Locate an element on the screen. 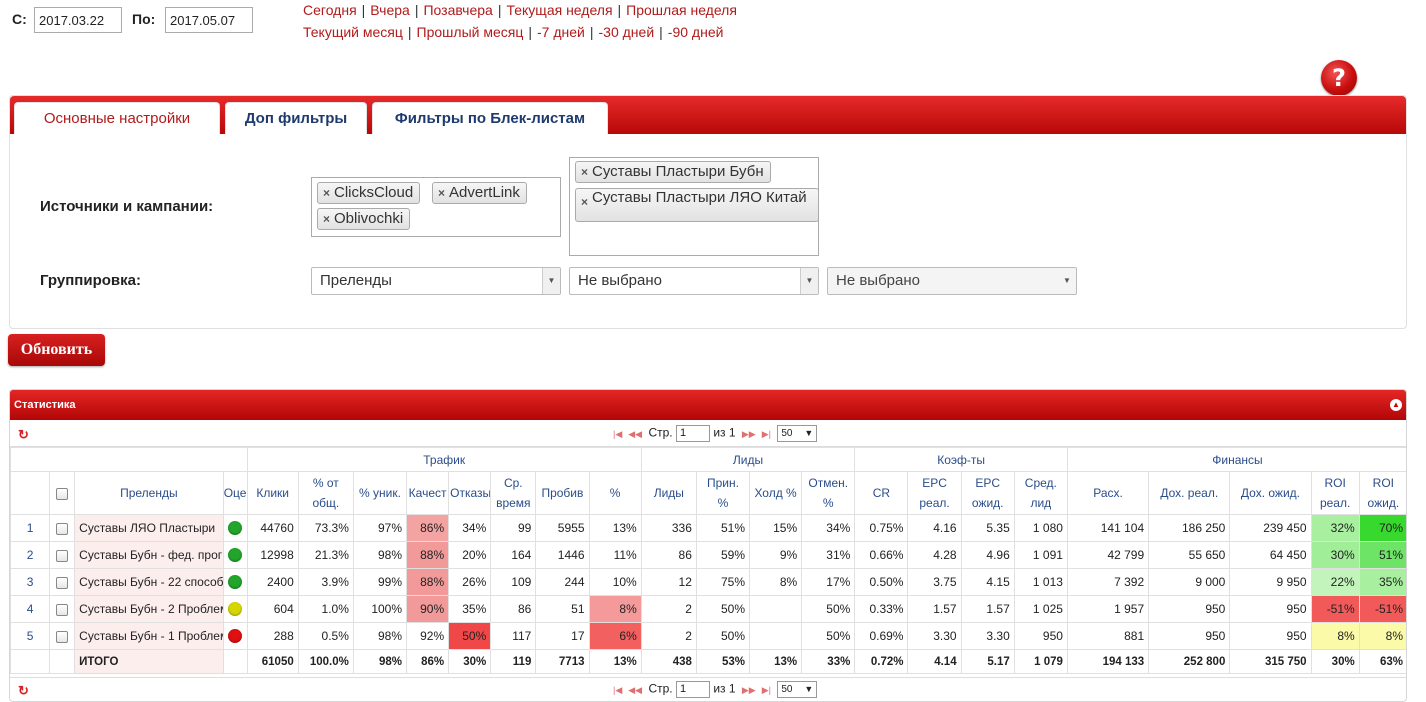  col-rating: Оце is located at coordinates (235, 493).